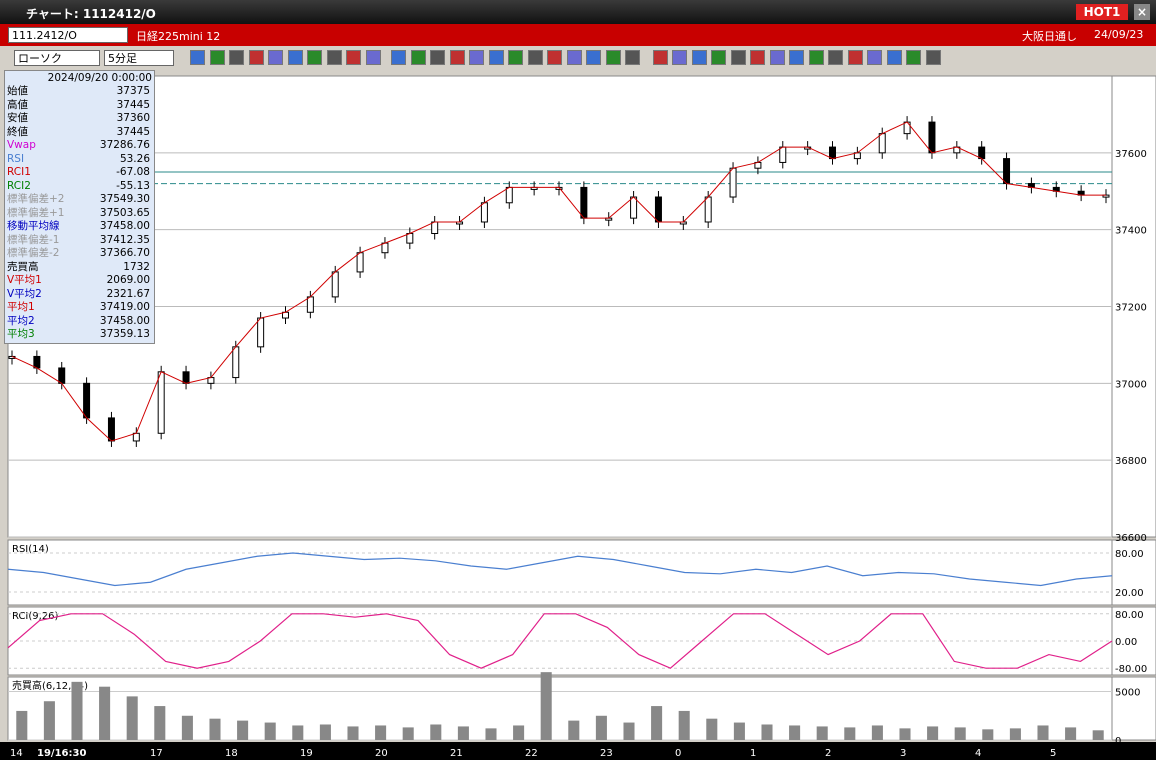 The image size is (1156, 760). I want to click on x-tick-label: 3, so click(903, 753).